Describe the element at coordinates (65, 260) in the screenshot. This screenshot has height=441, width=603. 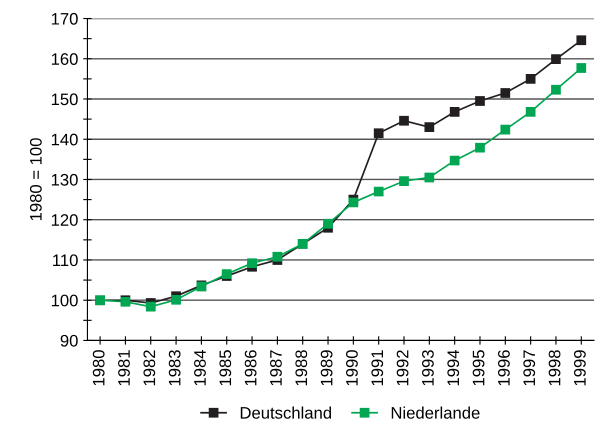
I see `y-tick-label: 110` at that location.